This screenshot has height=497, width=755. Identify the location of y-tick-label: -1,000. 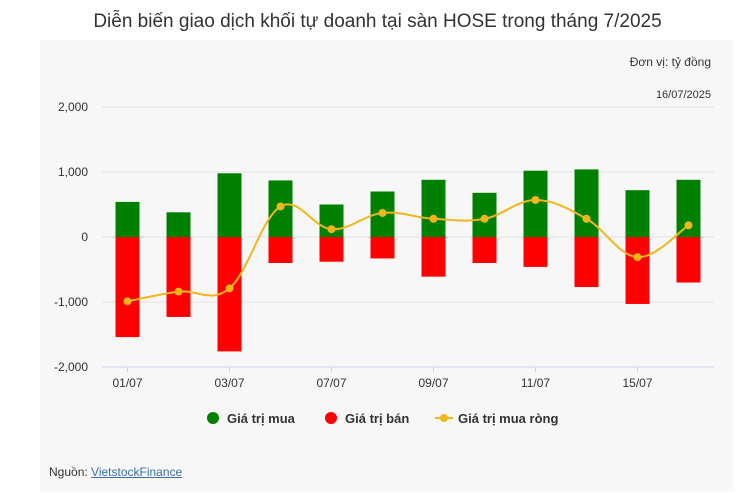
(71, 302).